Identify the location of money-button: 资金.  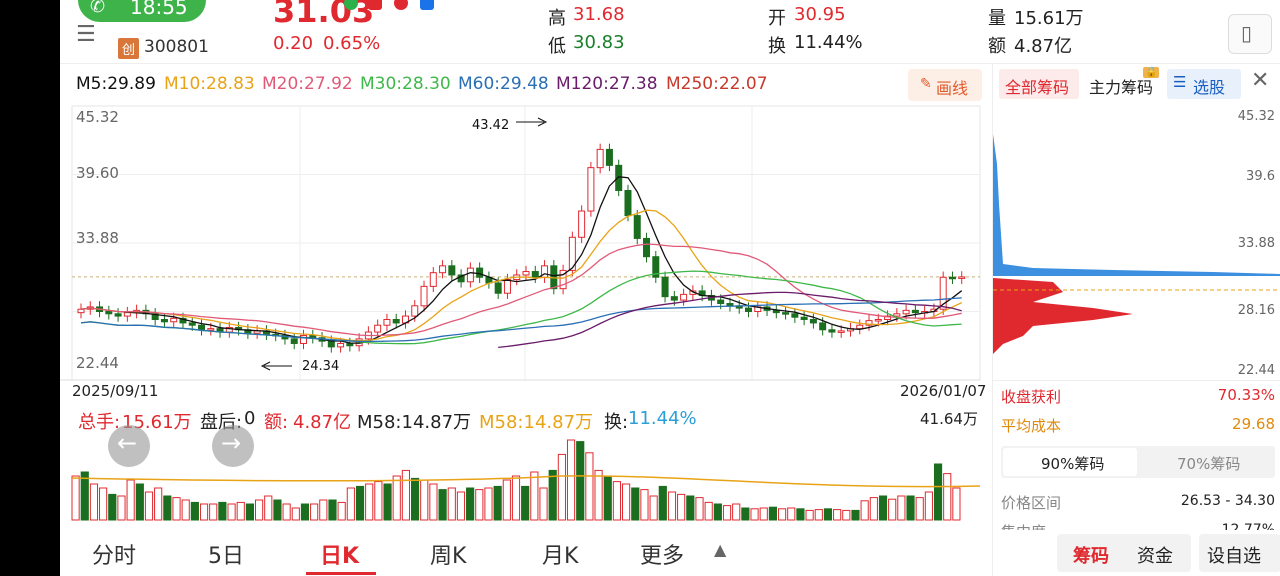
(1155, 556).